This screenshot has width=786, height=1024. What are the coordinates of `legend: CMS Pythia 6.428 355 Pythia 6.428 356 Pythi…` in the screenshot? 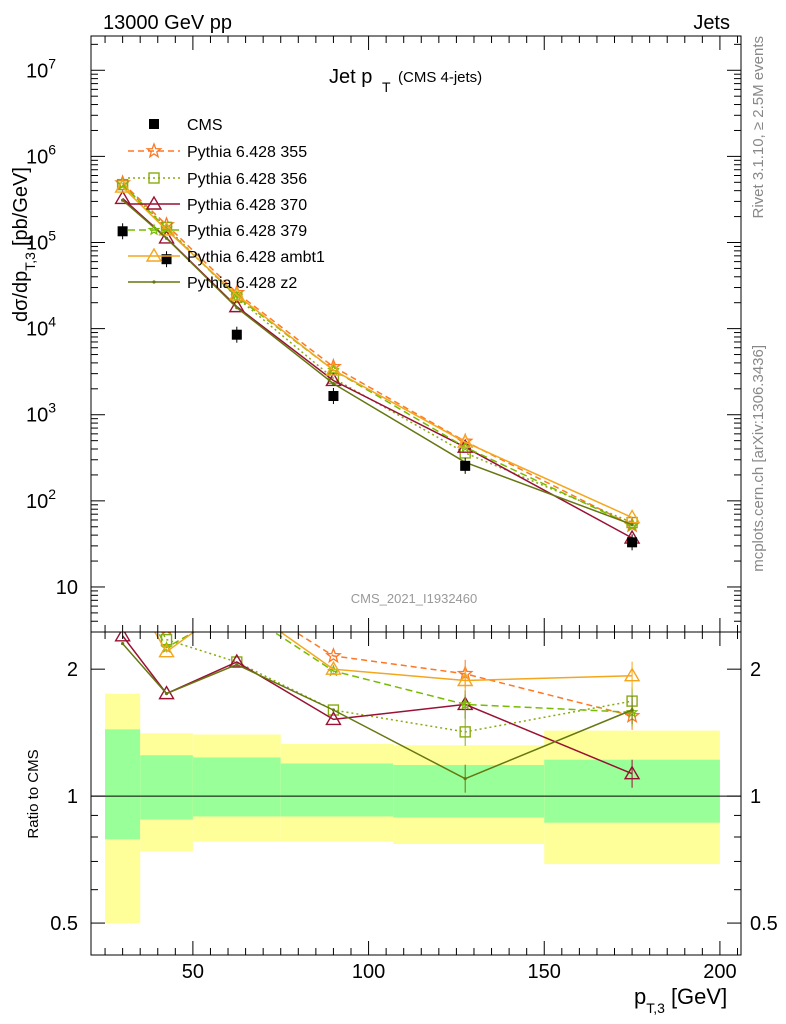 It's located at (226, 204).